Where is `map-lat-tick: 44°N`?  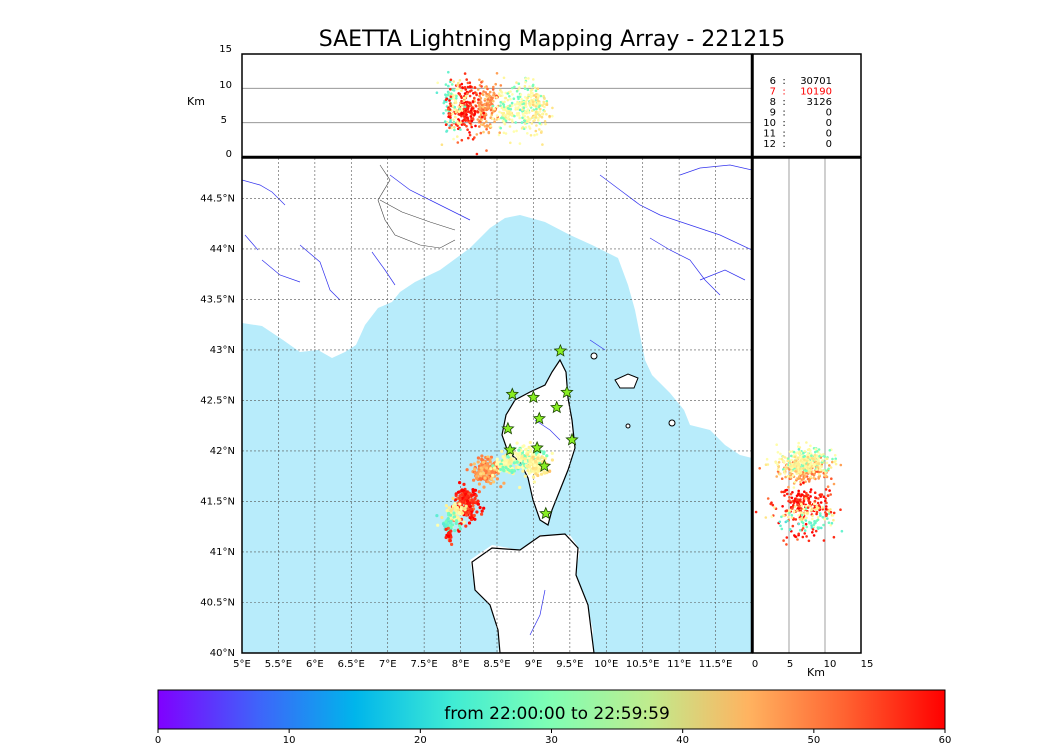
map-lat-tick: 44°N is located at coordinates (222, 249).